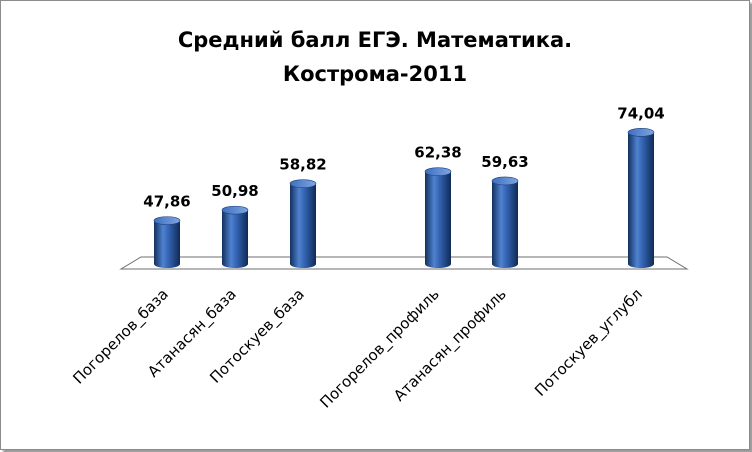 The height and width of the screenshot is (452, 752). I want to click on data-label: 47,86, so click(166, 202).